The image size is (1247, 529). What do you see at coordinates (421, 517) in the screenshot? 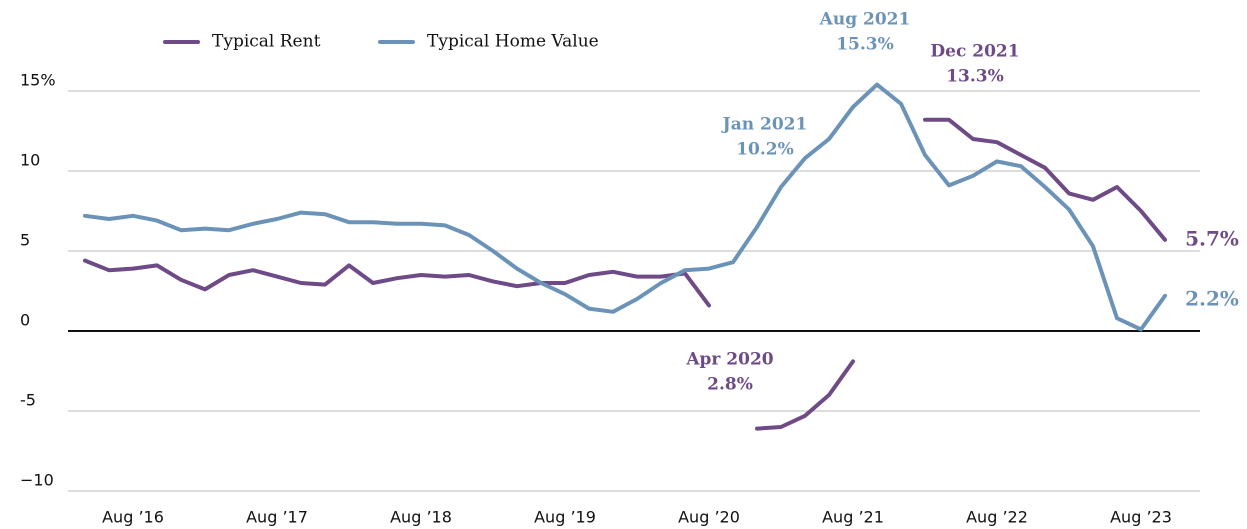
I see `x-tick-label: Aug ’18` at bounding box center [421, 517].